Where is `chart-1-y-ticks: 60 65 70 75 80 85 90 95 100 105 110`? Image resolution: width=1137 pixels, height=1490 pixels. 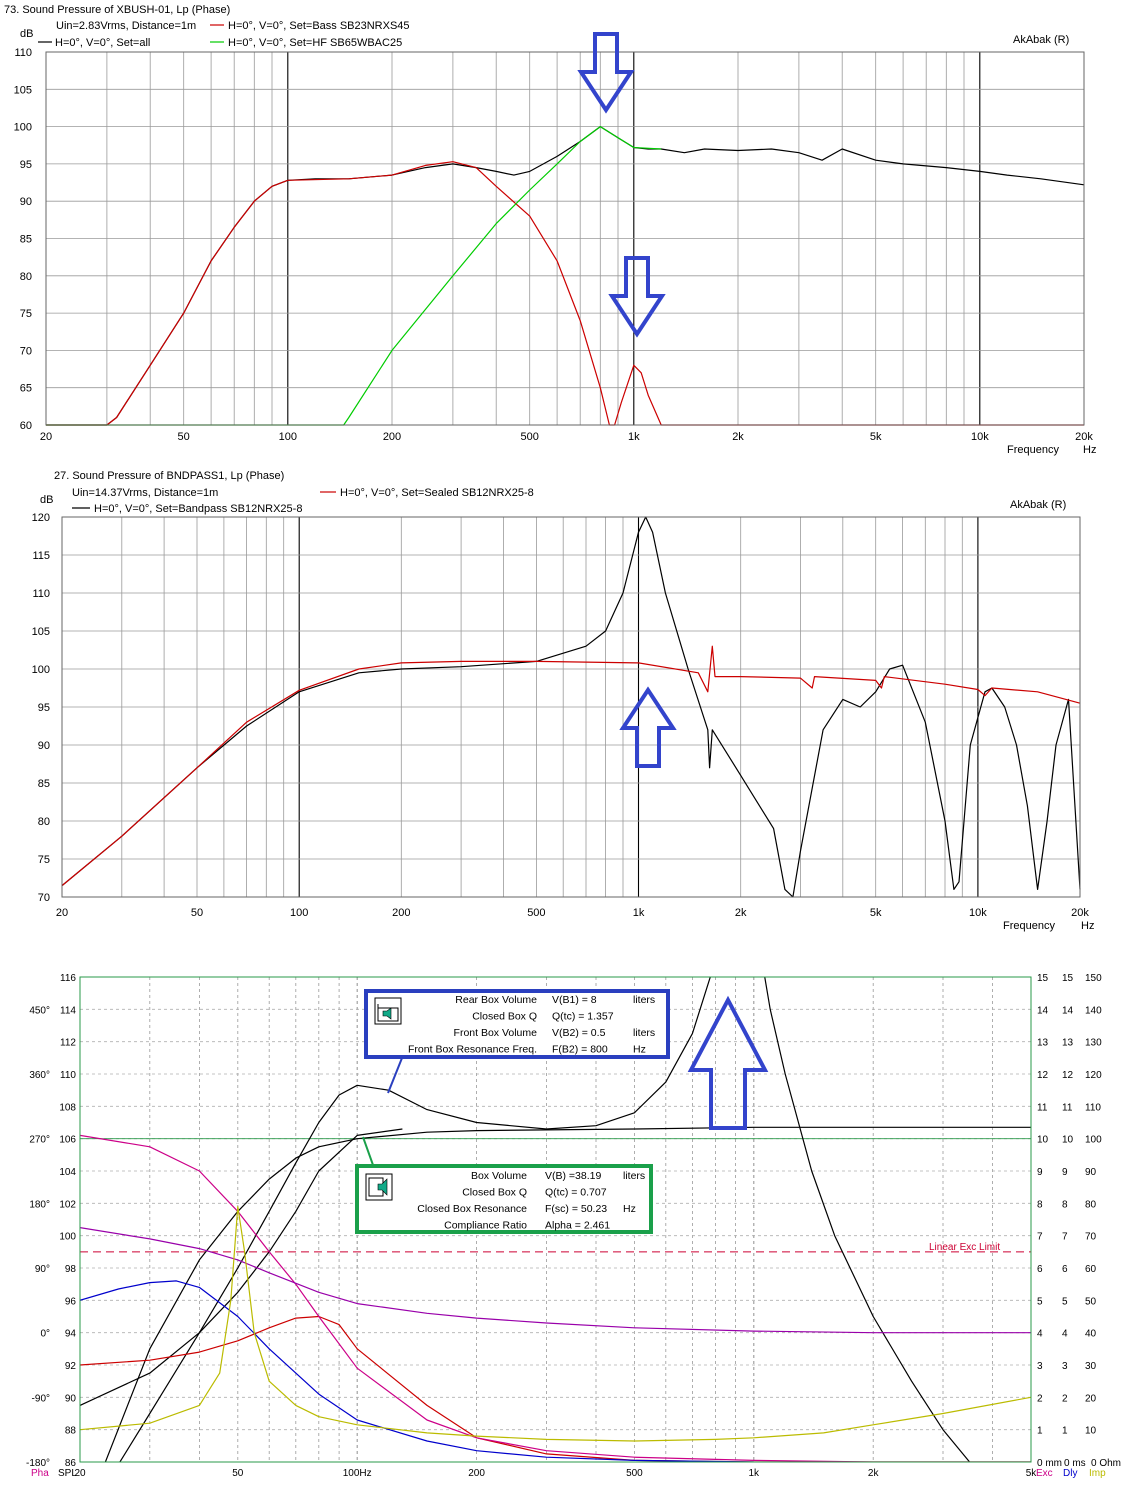 chart-1-y-ticks: 60 65 70 75 80 85 90 95 100 105 110 is located at coordinates (23, 239).